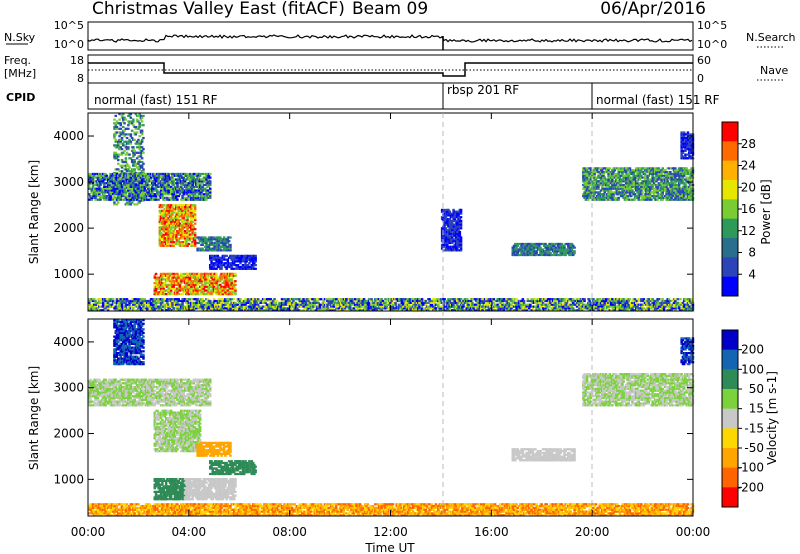 This screenshot has height=554, width=800. What do you see at coordinates (653, 9) in the screenshot?
I see `date-label: 06/Apr/2016` at bounding box center [653, 9].